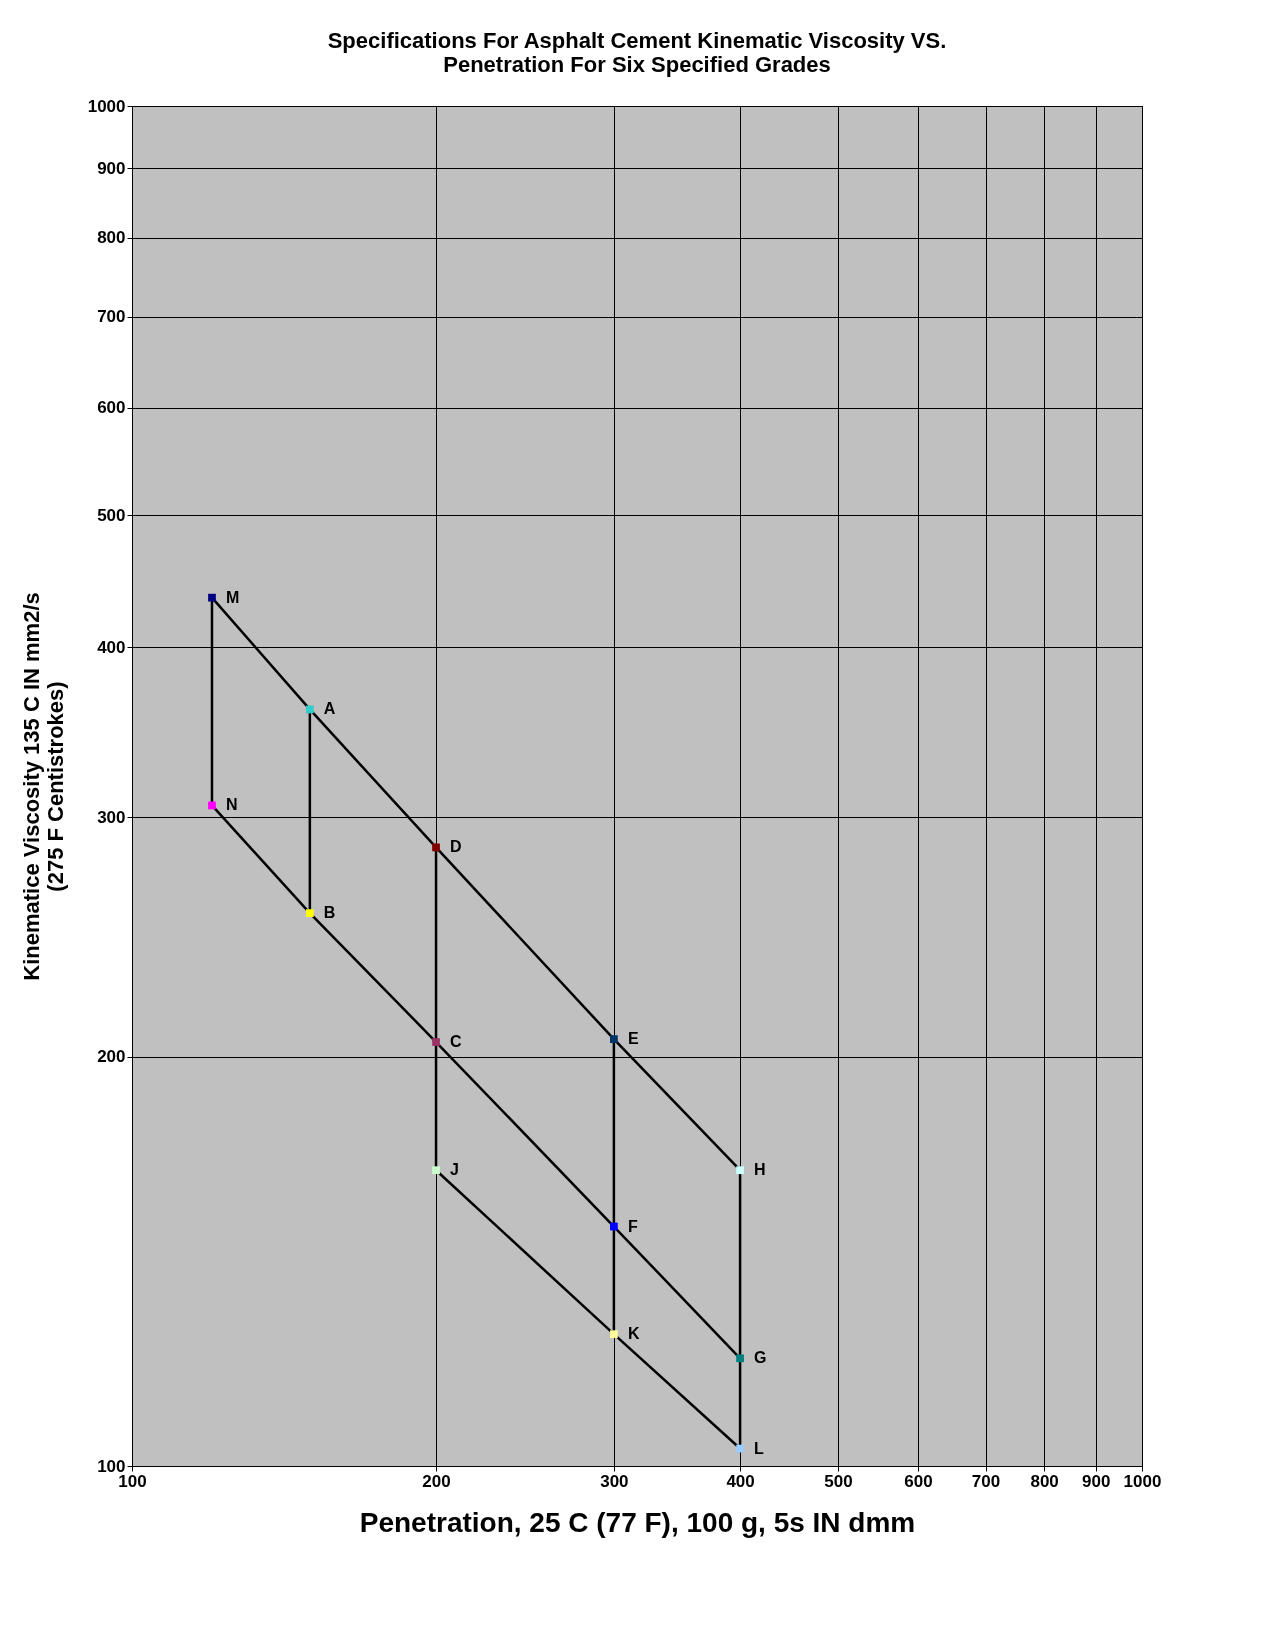 The width and height of the screenshot is (1275, 1650). I want to click on chart-title: Specifications For Asphalt Cement Kinematic Viscosity VS. Penetration For Six Specified Grades, so click(637, 52).